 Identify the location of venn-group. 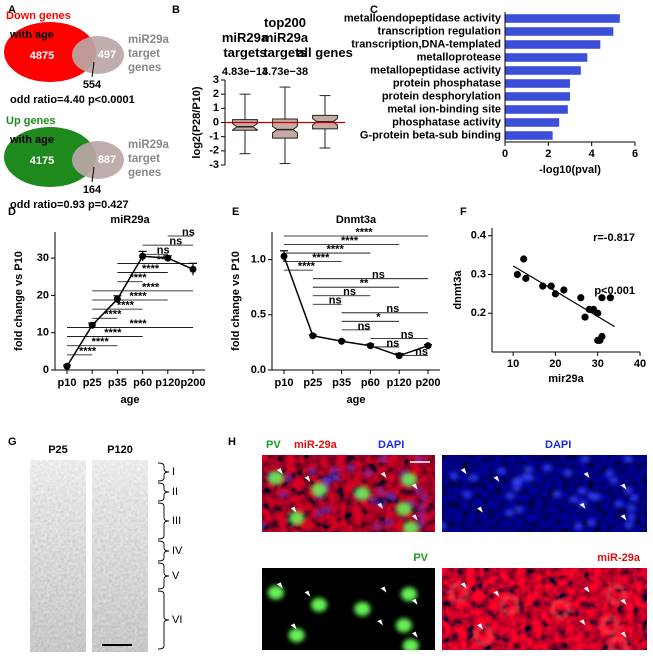
(50, 52).